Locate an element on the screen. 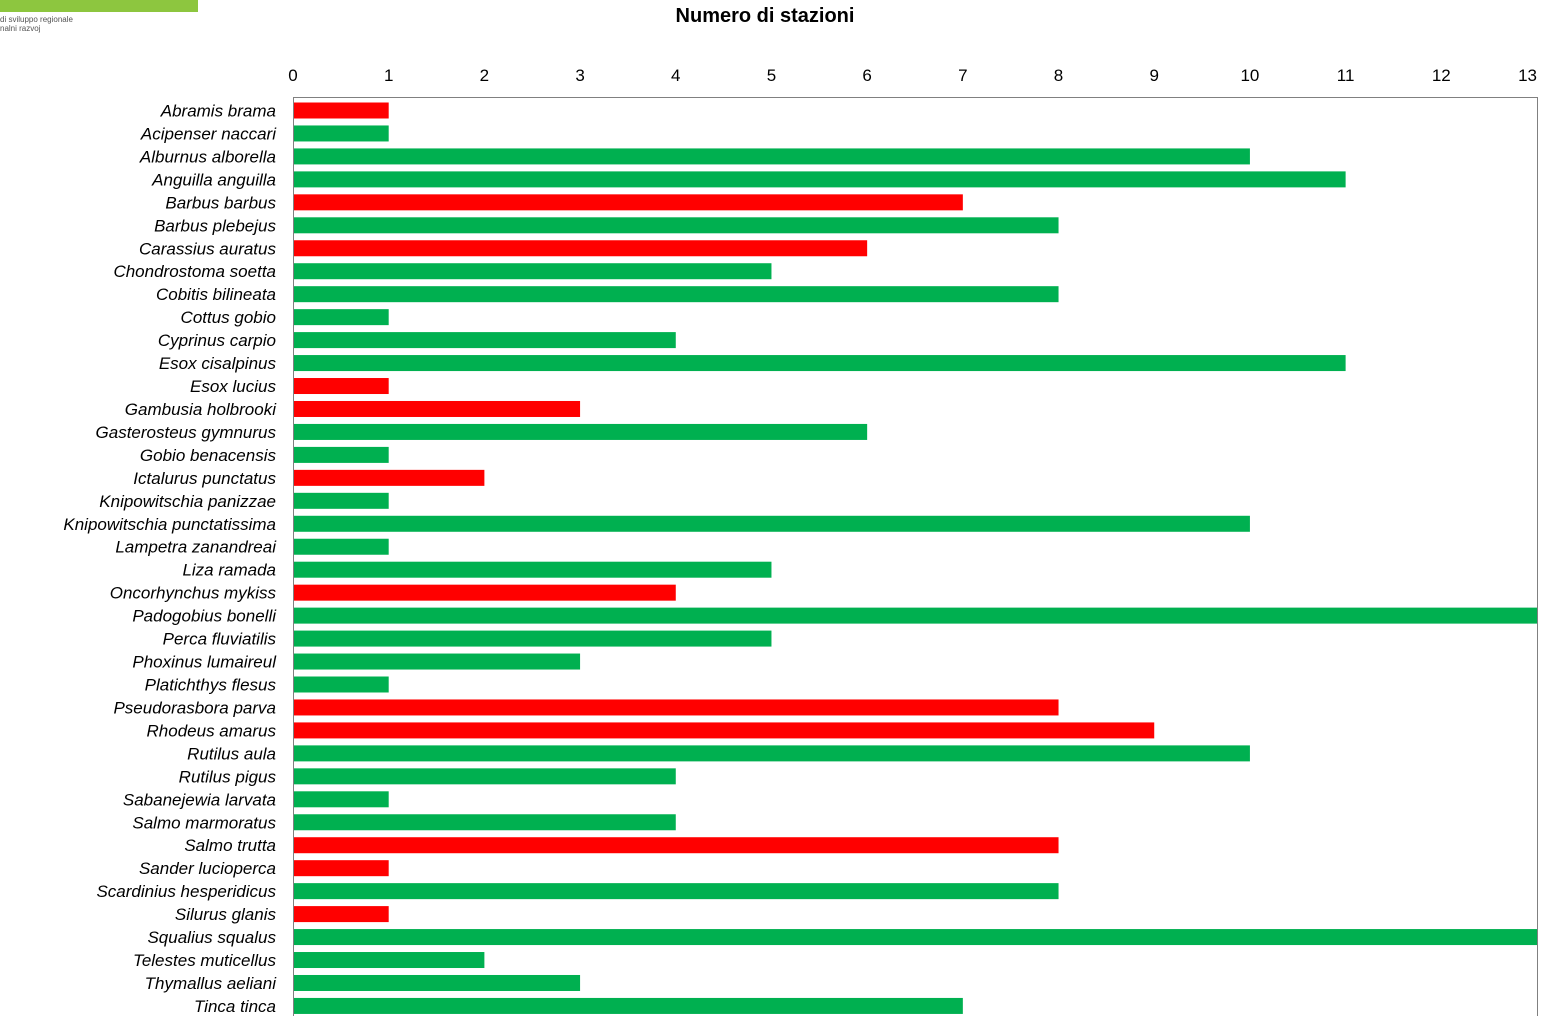 The image size is (1552, 1016). category-label: Barbus plebejus is located at coordinates (215, 225).